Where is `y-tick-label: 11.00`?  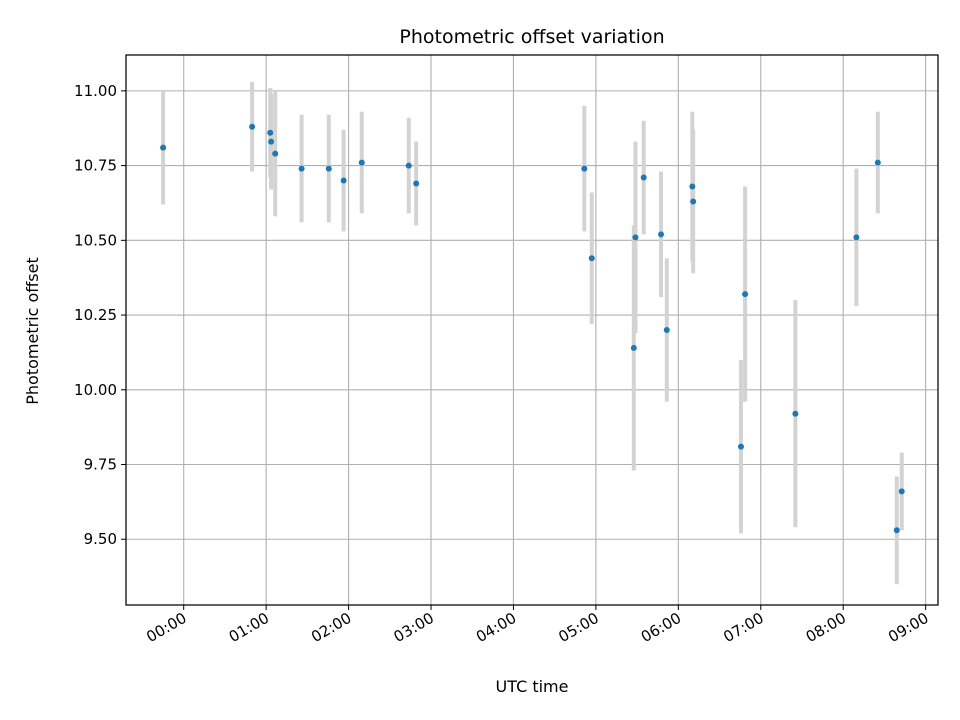 y-tick-label: 11.00 is located at coordinates (95, 91).